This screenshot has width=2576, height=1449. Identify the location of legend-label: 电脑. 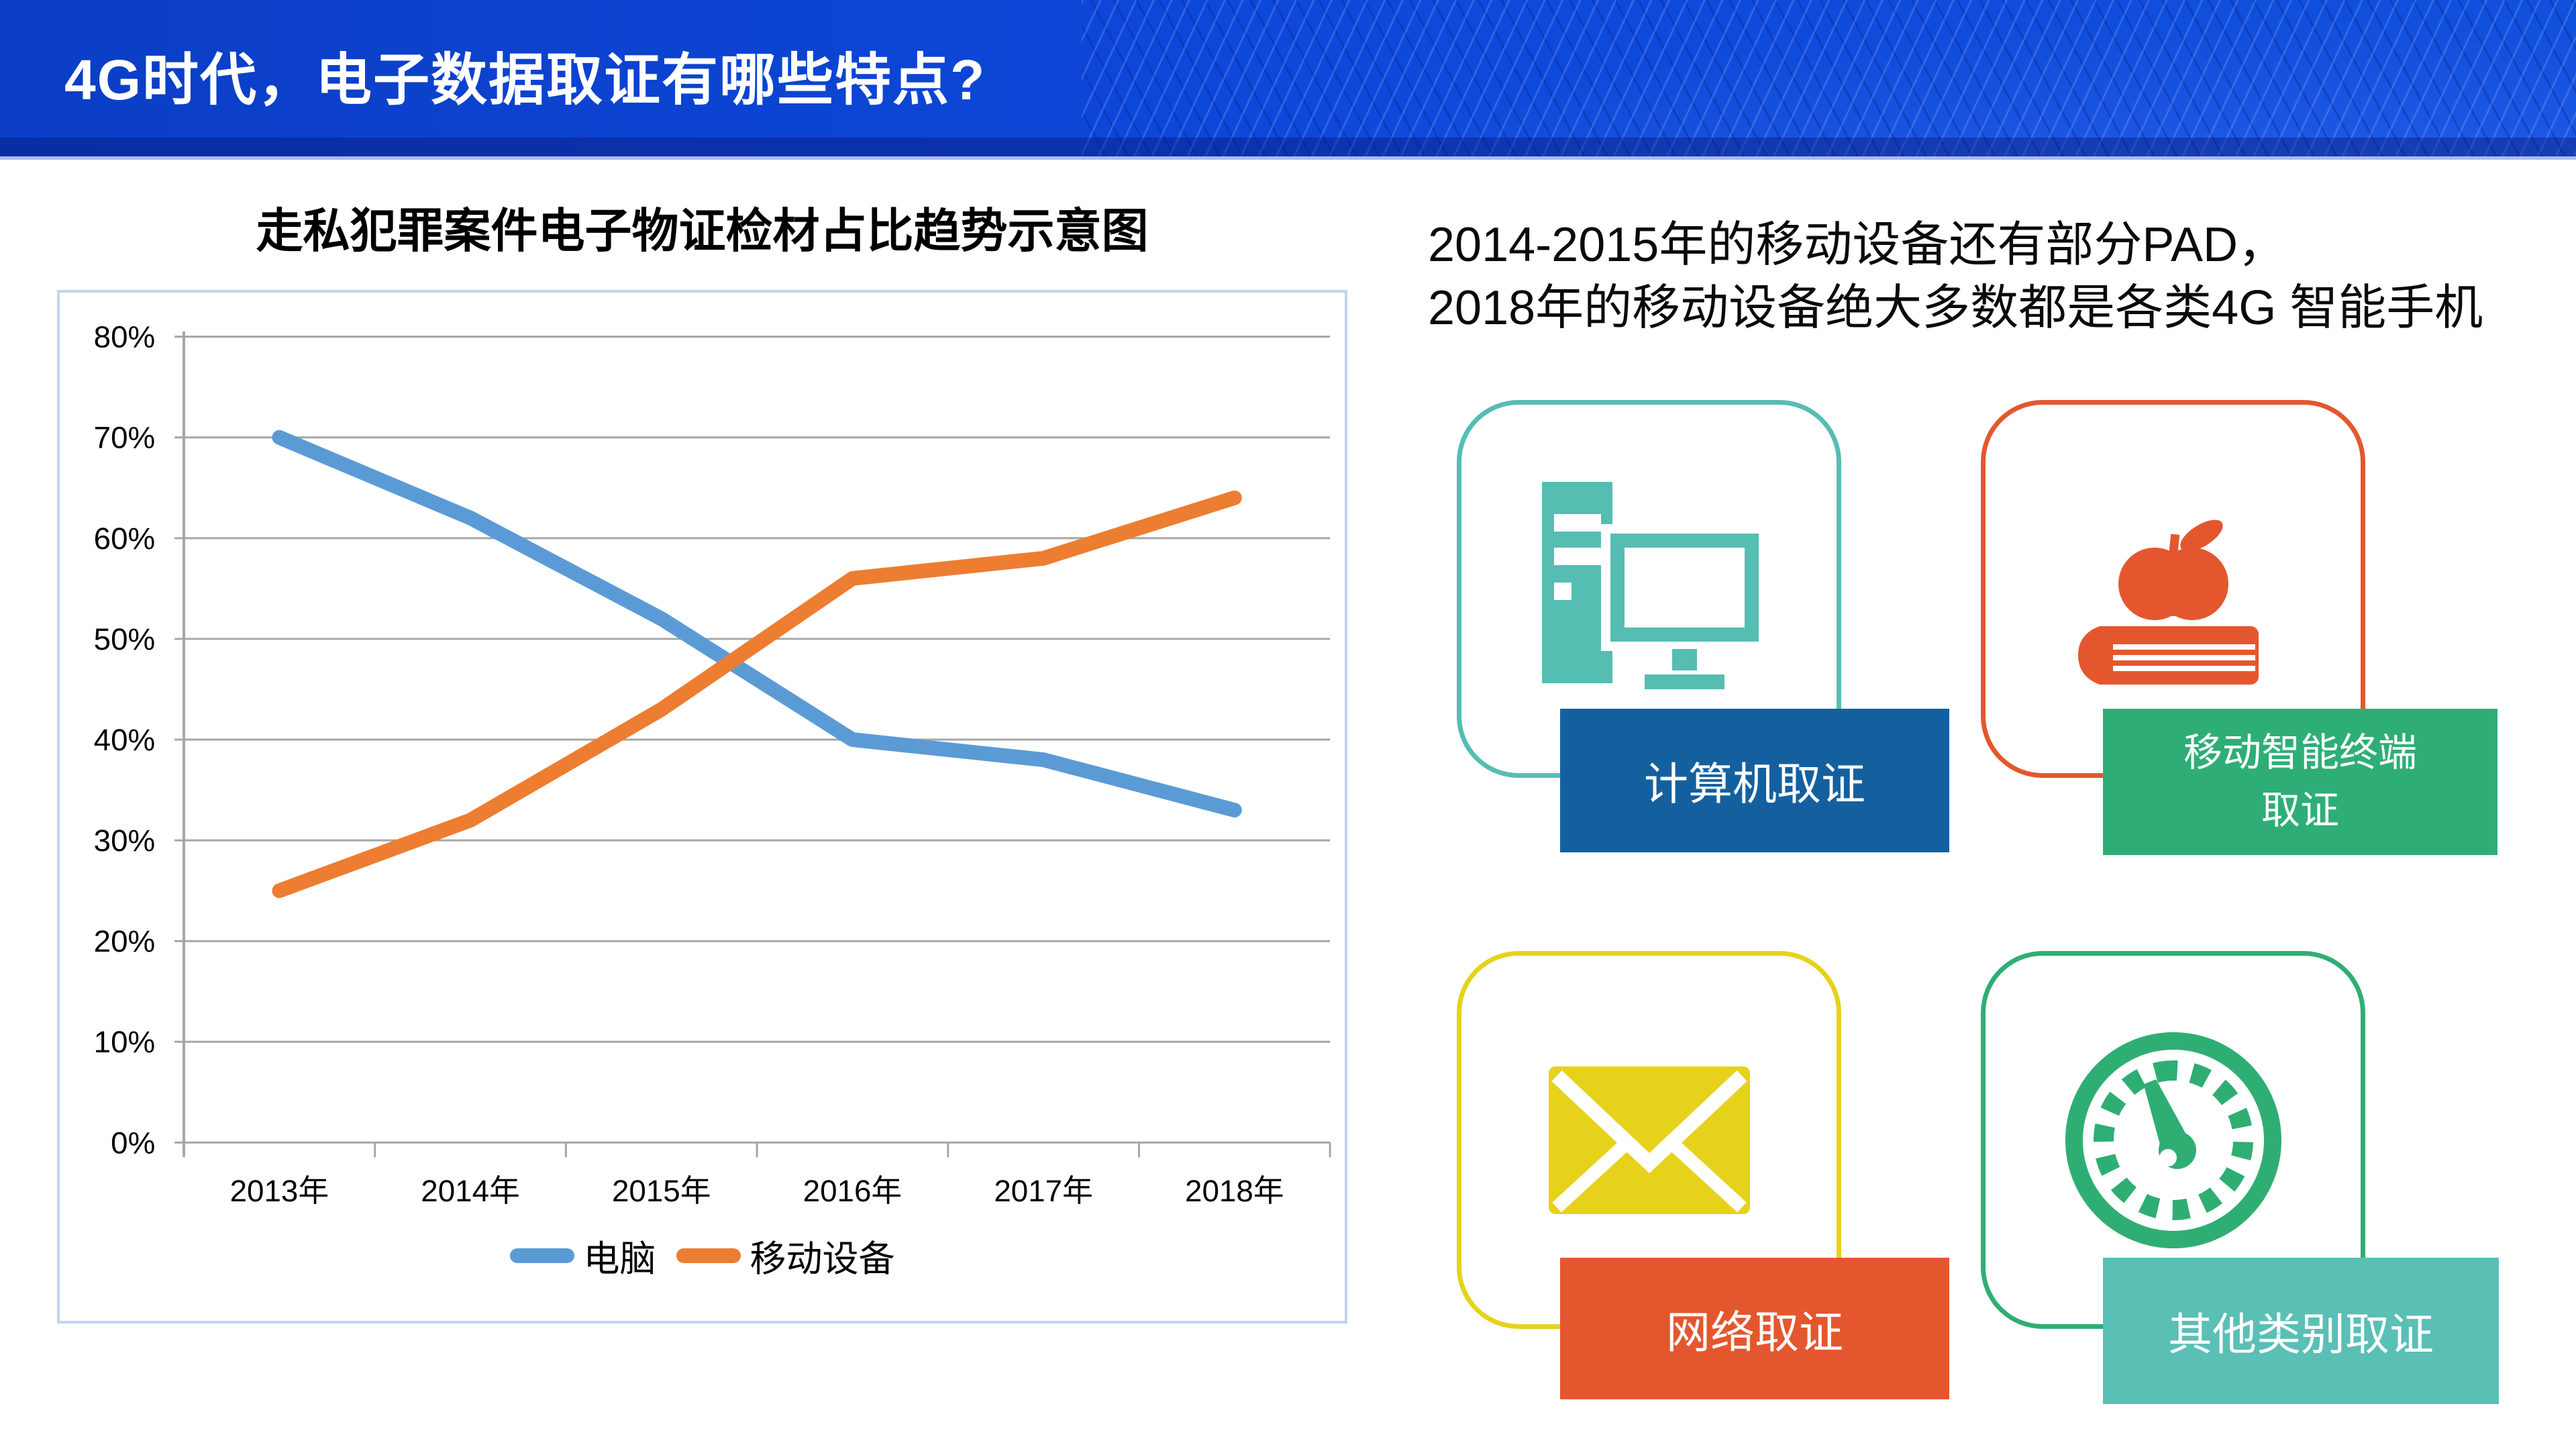
(619, 1259).